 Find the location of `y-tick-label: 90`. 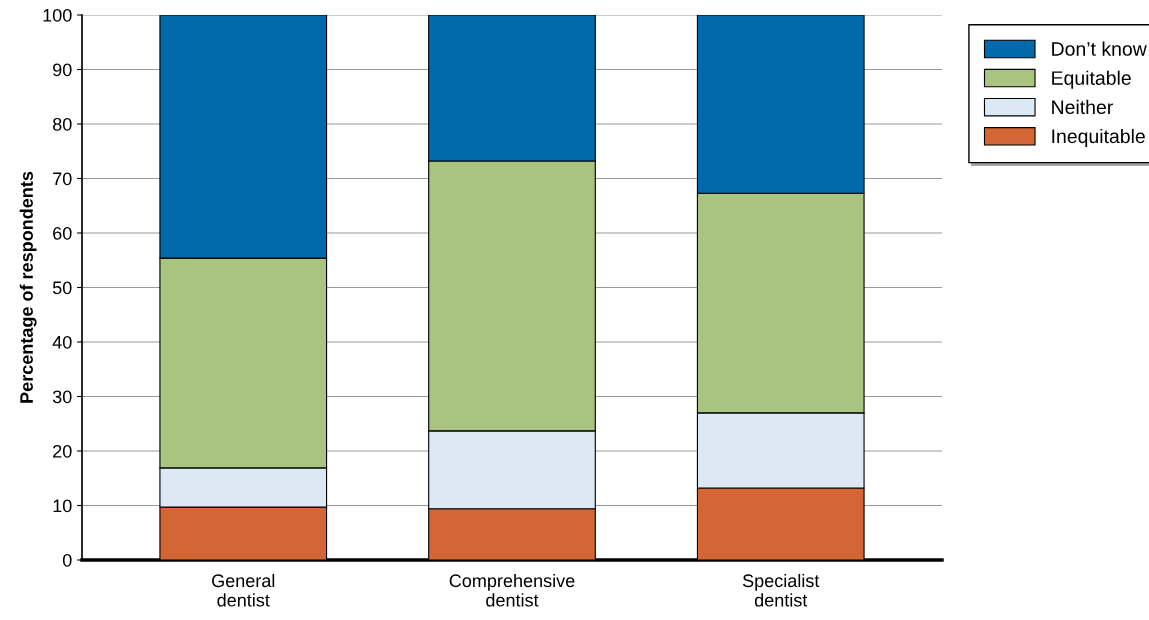

y-tick-label: 90 is located at coordinates (62, 70).